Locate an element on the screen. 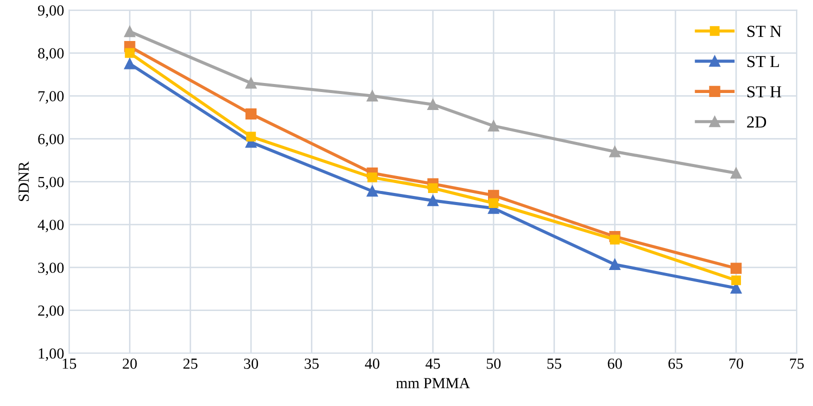 The image size is (813, 406). legend-label: 2D is located at coordinates (756, 122).